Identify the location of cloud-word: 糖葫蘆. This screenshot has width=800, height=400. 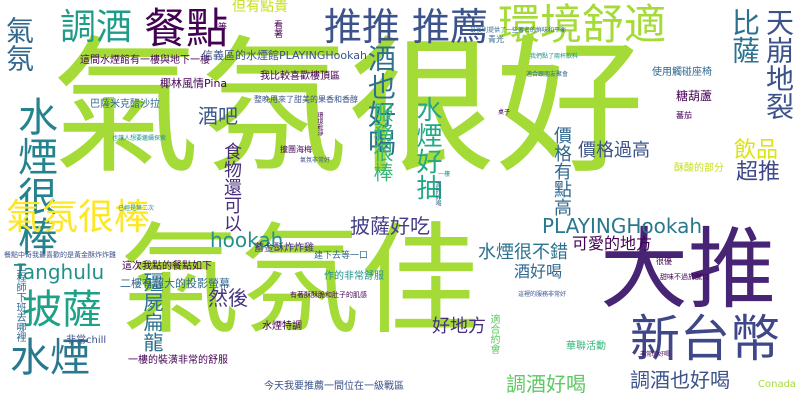
(694, 96).